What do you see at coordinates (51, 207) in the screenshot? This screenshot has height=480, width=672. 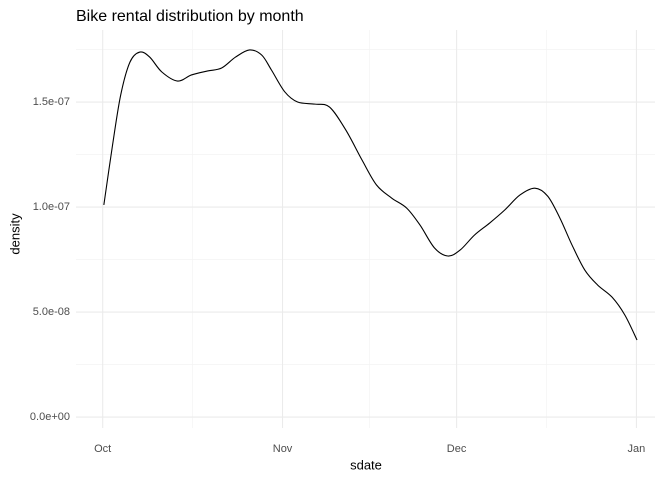 I see `y-tick-label: 1.0e-07` at bounding box center [51, 207].